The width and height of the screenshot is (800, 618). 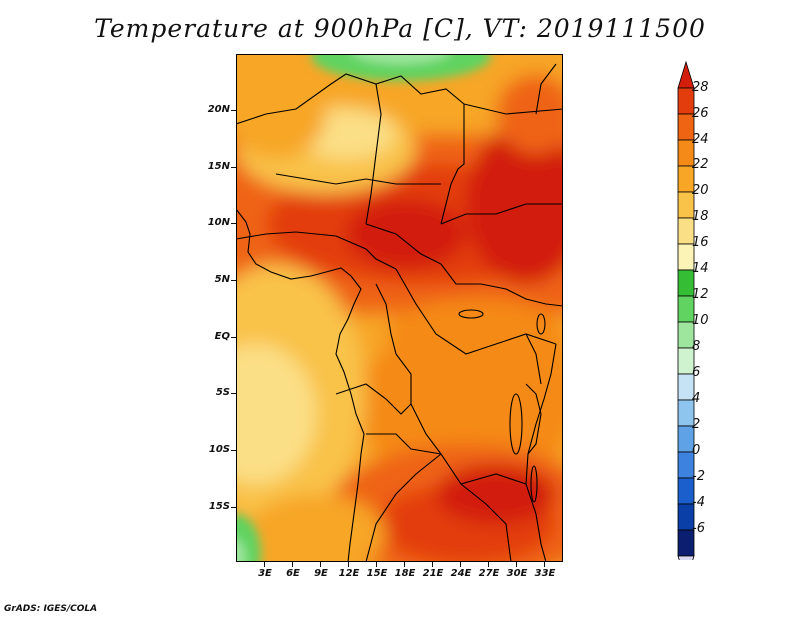 I want to click on colorbar-label-24: 24, so click(x=700, y=139).